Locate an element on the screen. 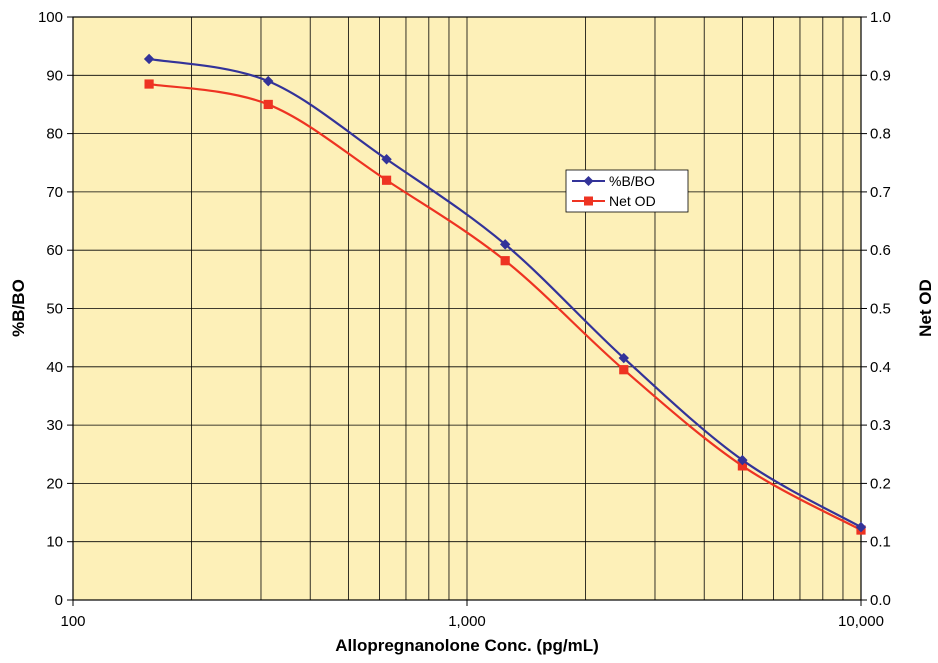 This screenshot has height=663, width=938. legend-marker-net-od is located at coordinates (588, 201).